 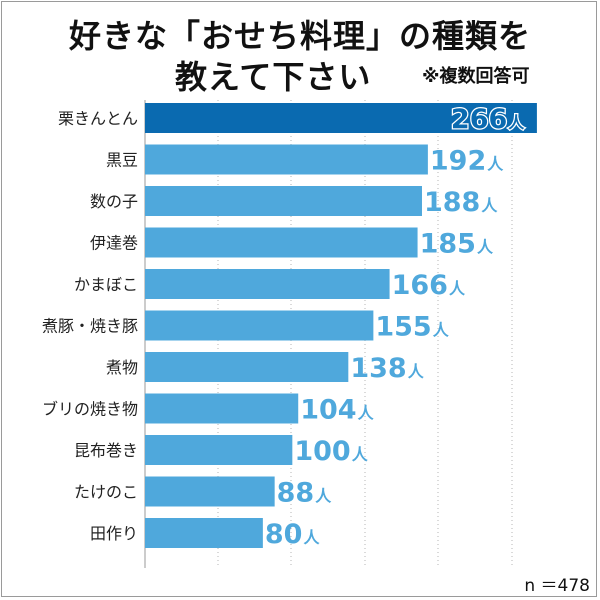 I want to click on chart-title-line1: 好きな「おせち料理」の種類を, so click(x=299, y=36).